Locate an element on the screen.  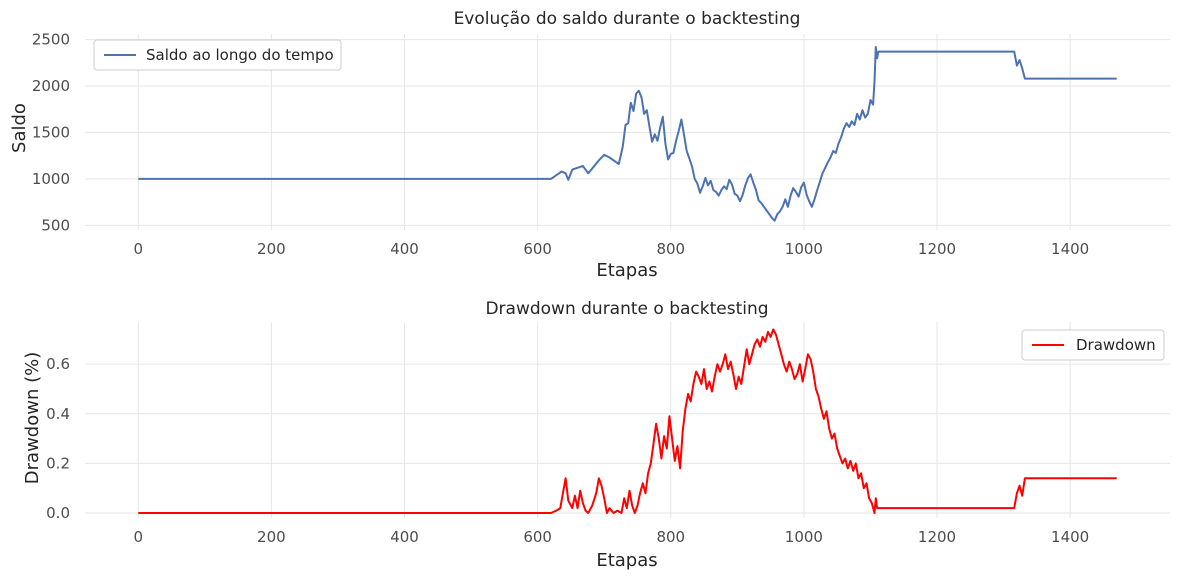
drawdown-y-tick-label: 0.4 is located at coordinates (58, 414).